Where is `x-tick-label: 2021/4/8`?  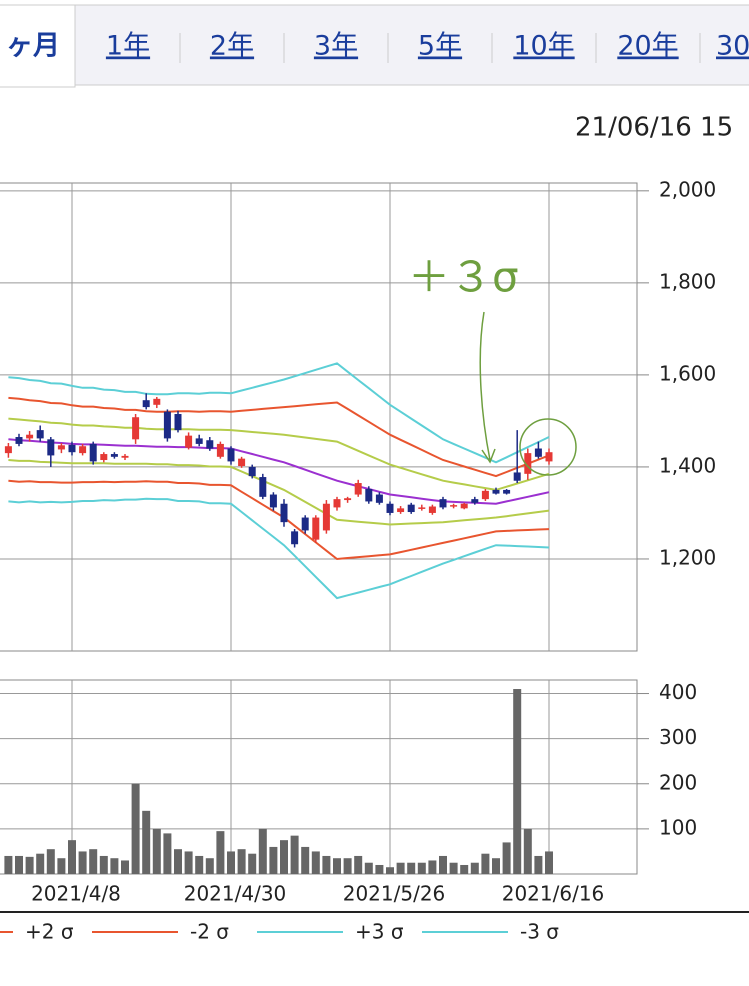 x-tick-label: 2021/4/8 is located at coordinates (76, 894).